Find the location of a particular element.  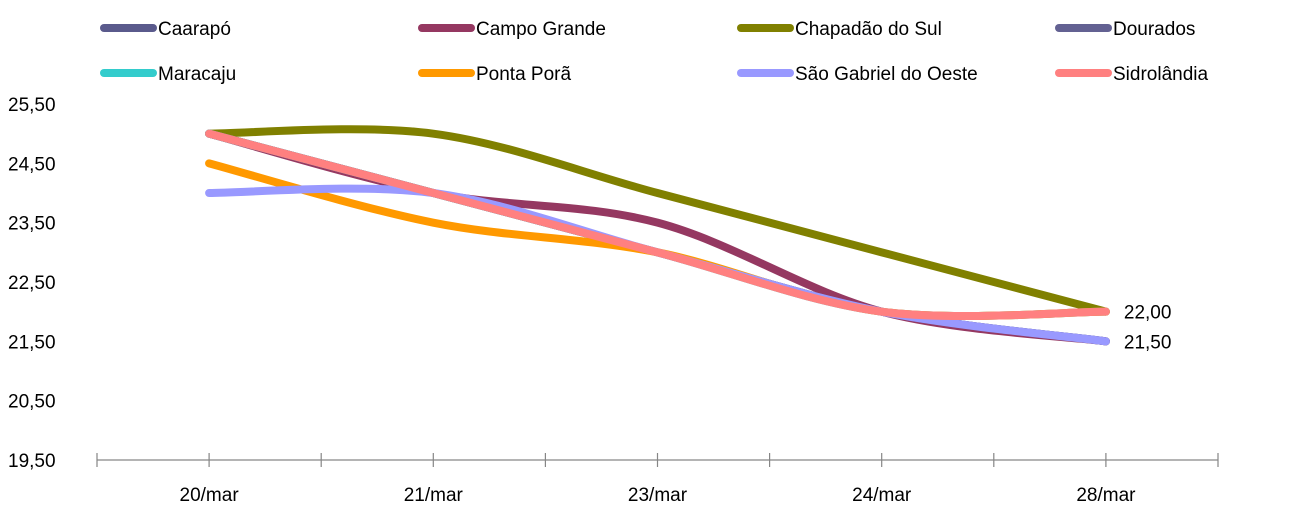

x-axis: 20/mar 21/mar 23/mar 24/mar 28/mar is located at coordinates (657, 479).